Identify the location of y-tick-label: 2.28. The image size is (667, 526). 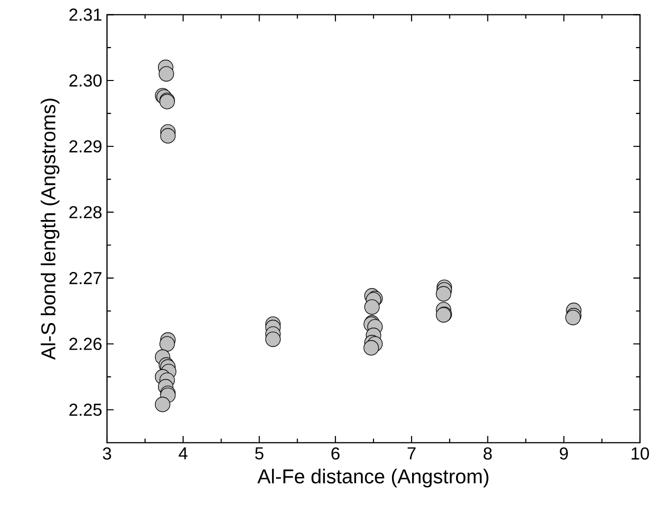
(85, 212).